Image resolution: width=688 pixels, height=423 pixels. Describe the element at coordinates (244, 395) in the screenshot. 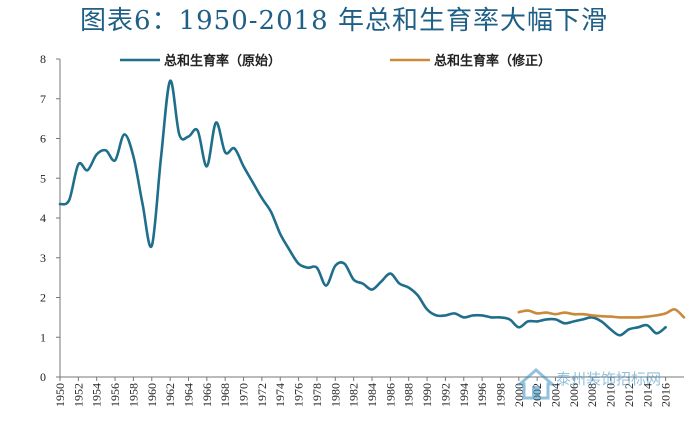

I see `x-tick-label: 1970` at that location.